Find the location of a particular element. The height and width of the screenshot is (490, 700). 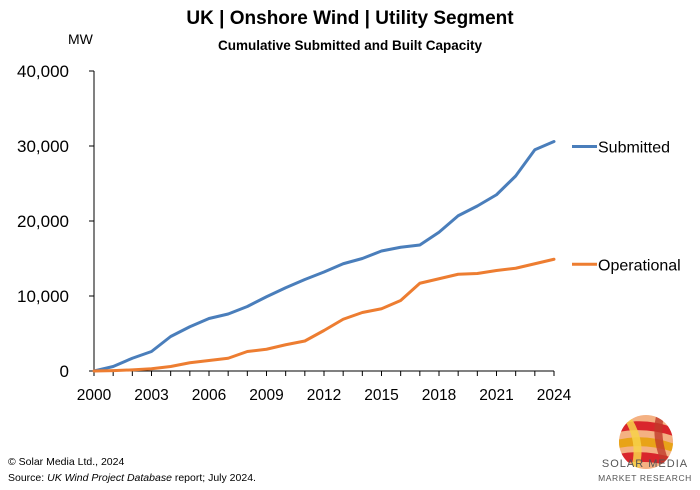

x-tick-label: 2009 is located at coordinates (266, 395).